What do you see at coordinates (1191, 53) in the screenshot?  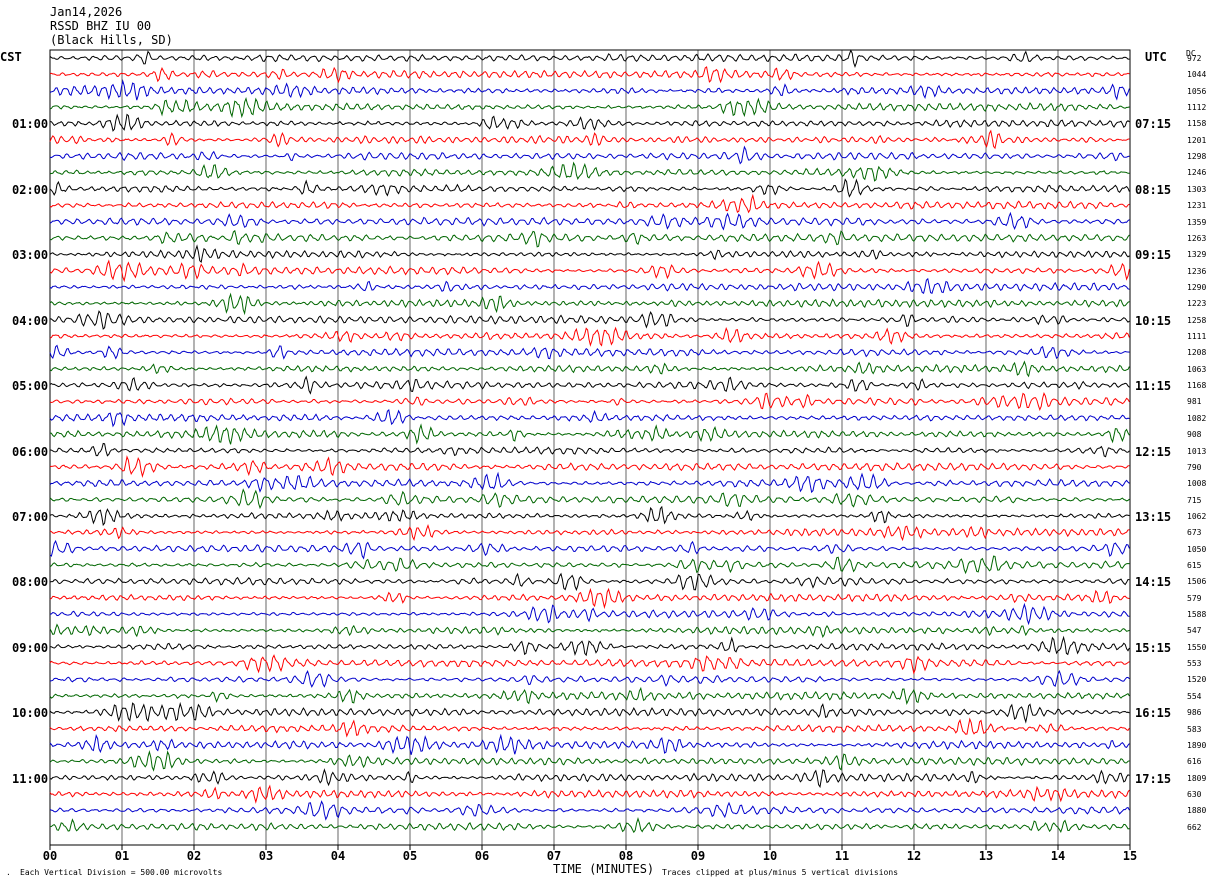 I see `dc-label: DC` at bounding box center [1191, 53].